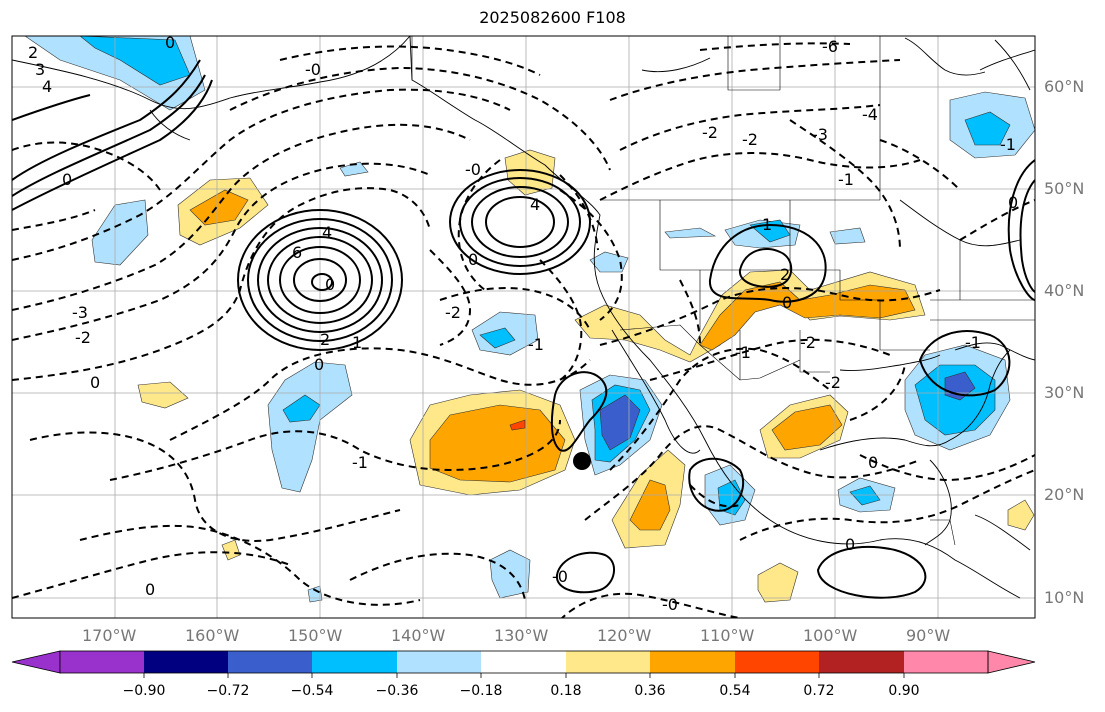  What do you see at coordinates (1064, 86) in the screenshot?
I see `lat-label: 60°N` at bounding box center [1064, 86].